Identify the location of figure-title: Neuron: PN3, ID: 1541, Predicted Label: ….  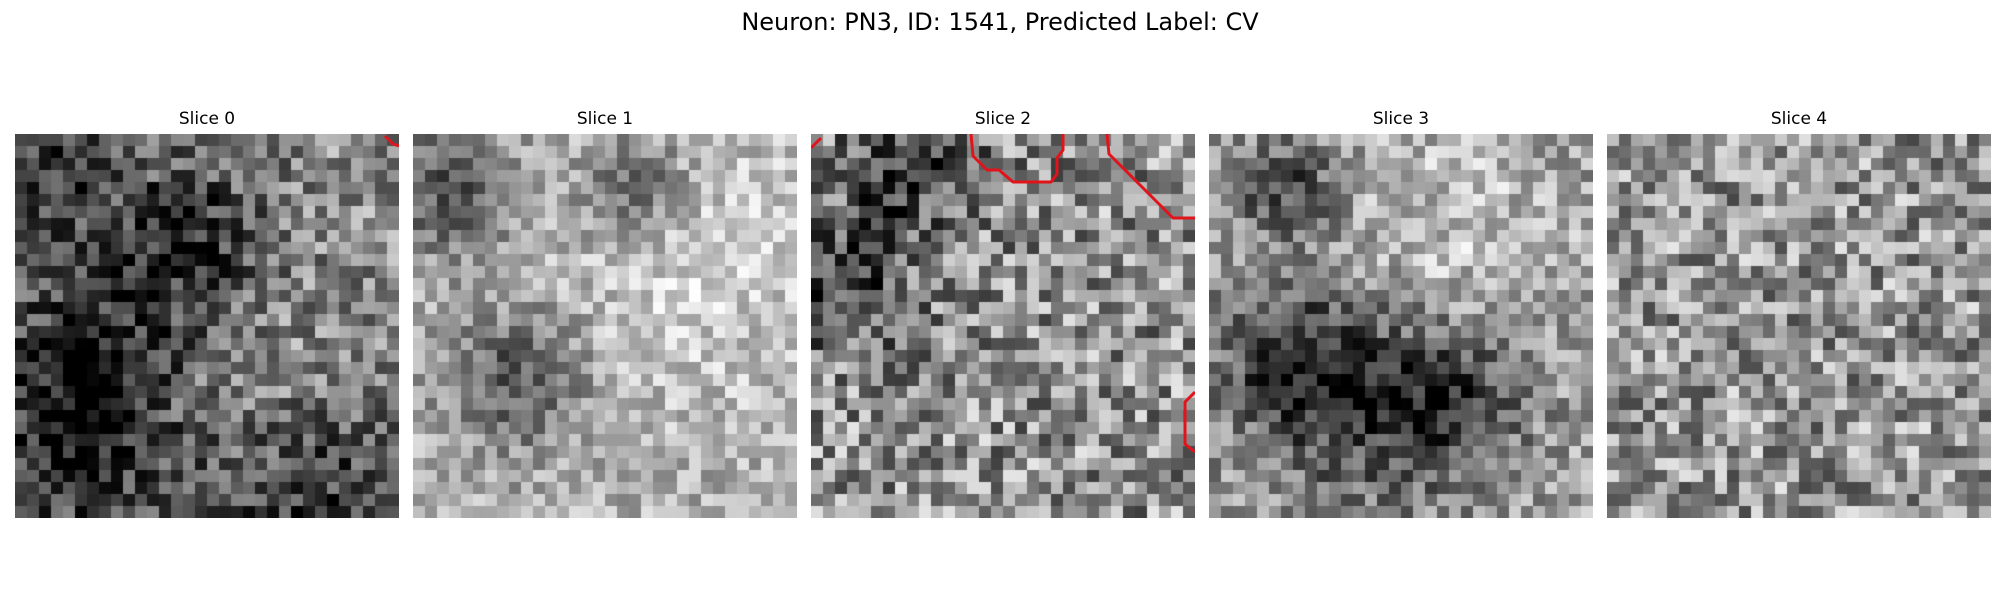
(1000, 22).